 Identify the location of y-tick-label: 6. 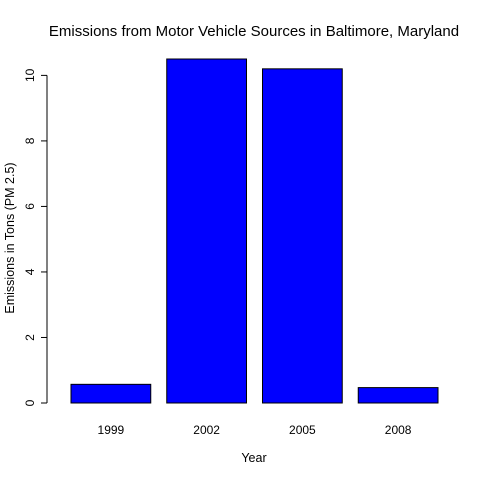
(30, 206).